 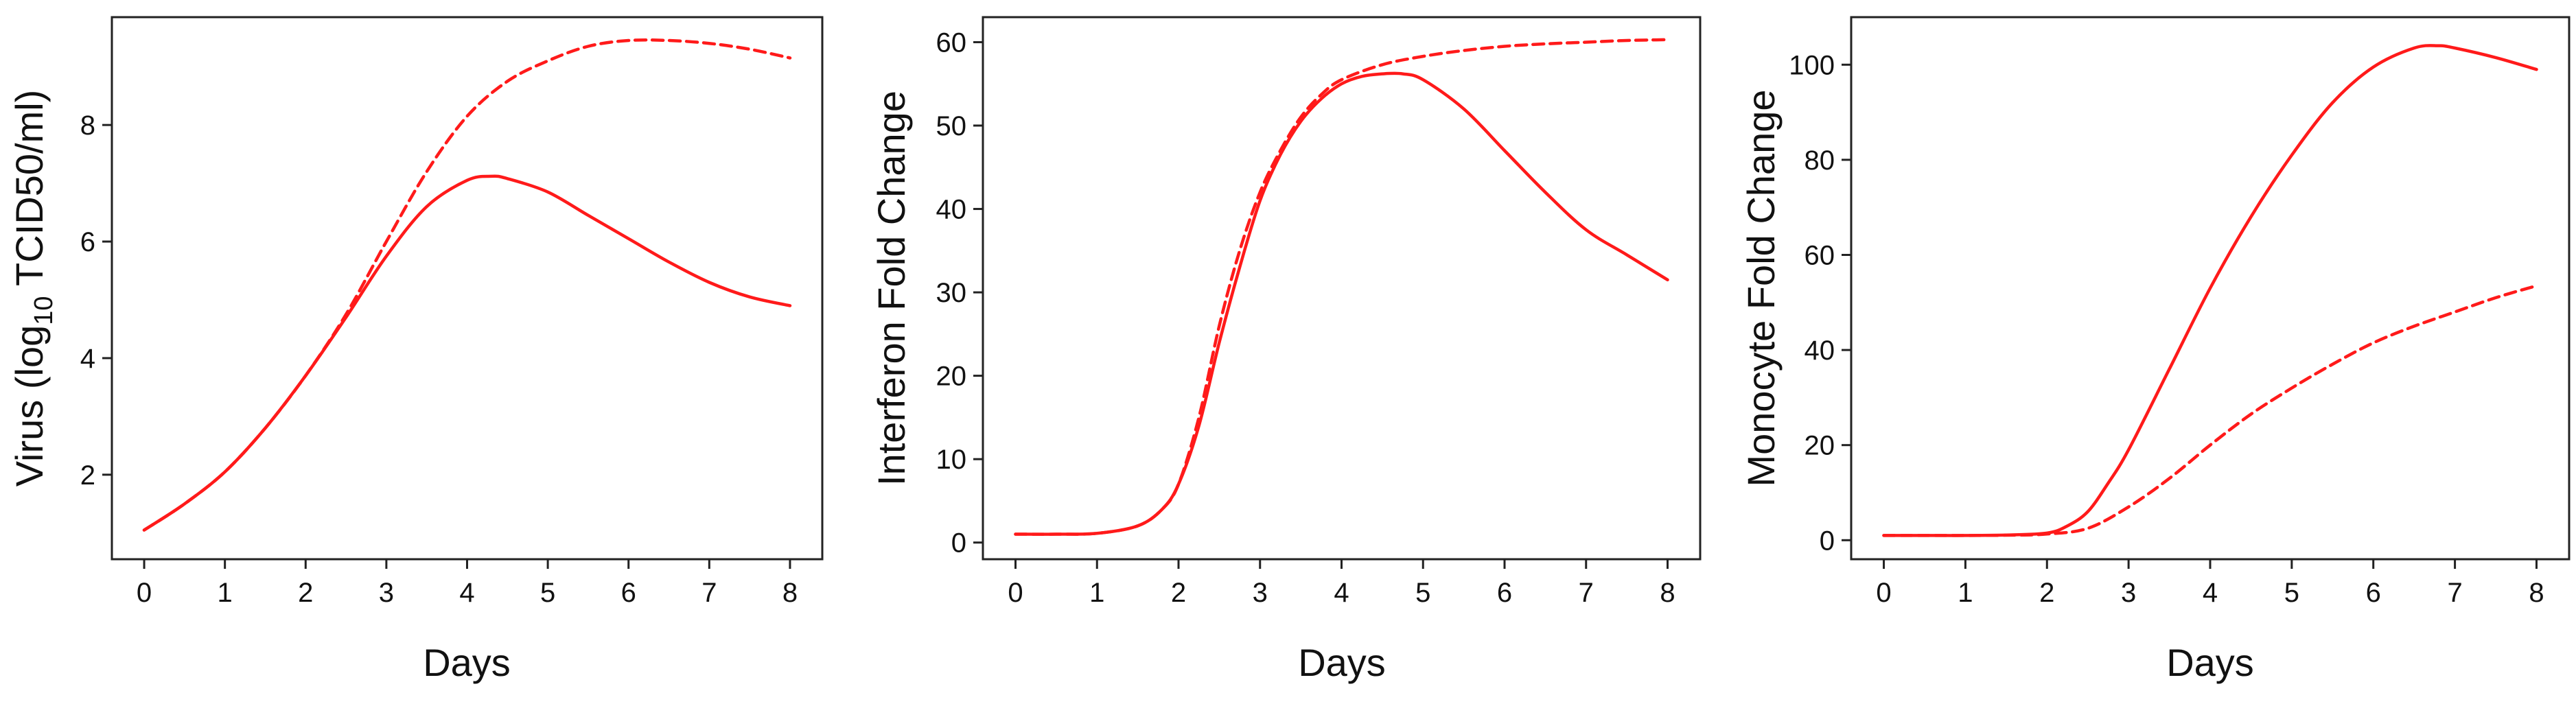 What do you see at coordinates (952, 293) in the screenshot?
I see `y-tick-label: 30` at bounding box center [952, 293].